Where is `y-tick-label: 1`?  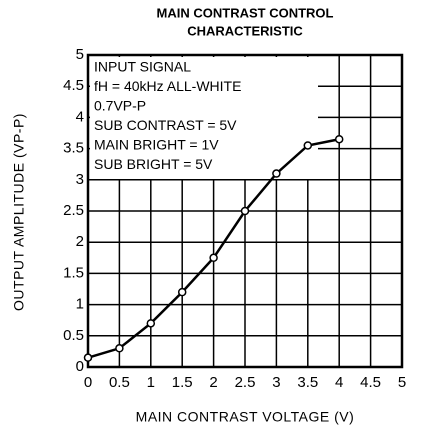 y-tick-label: 1 is located at coordinates (80, 304).